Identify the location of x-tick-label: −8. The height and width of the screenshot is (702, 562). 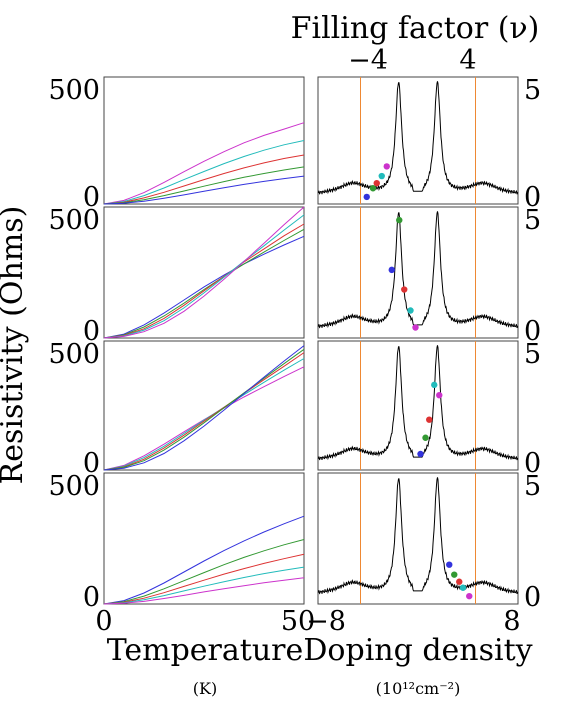
(326, 621).